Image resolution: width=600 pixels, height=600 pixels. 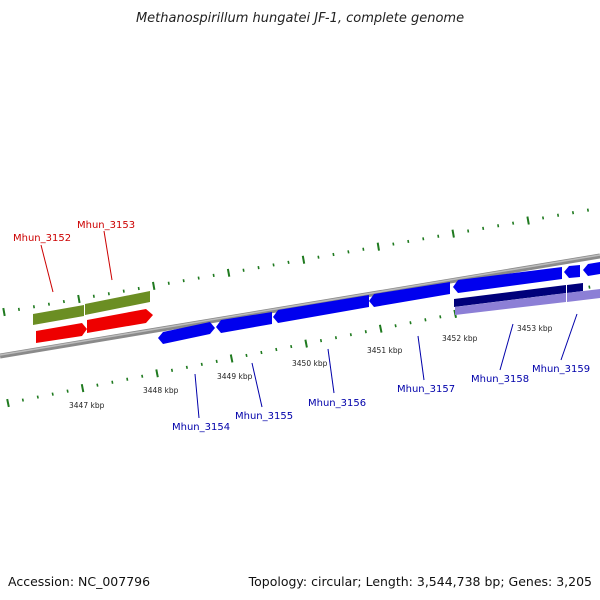 What do you see at coordinates (42, 238) in the screenshot?
I see `gene-label: Mhun_3152` at bounding box center [42, 238].